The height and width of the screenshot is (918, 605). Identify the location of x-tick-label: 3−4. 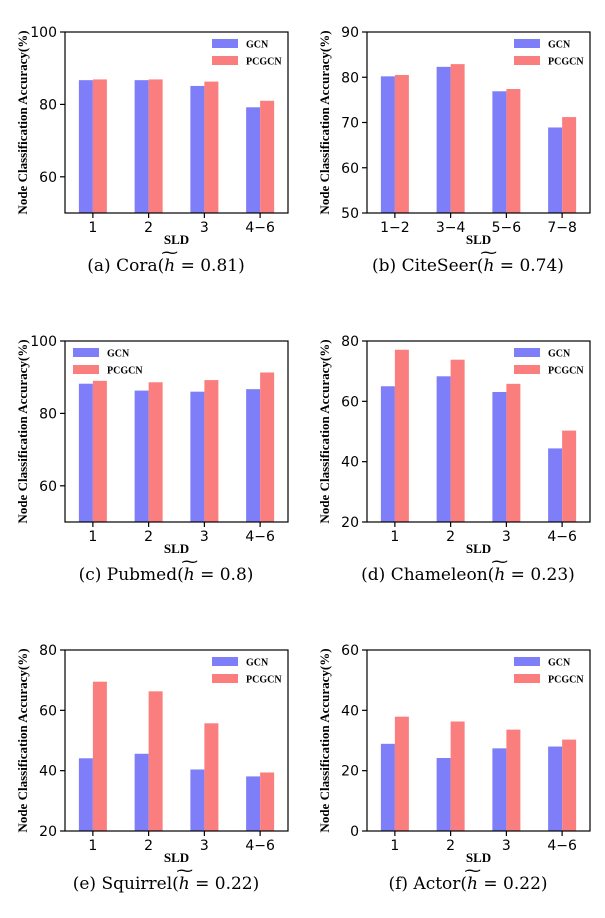
(451, 228).